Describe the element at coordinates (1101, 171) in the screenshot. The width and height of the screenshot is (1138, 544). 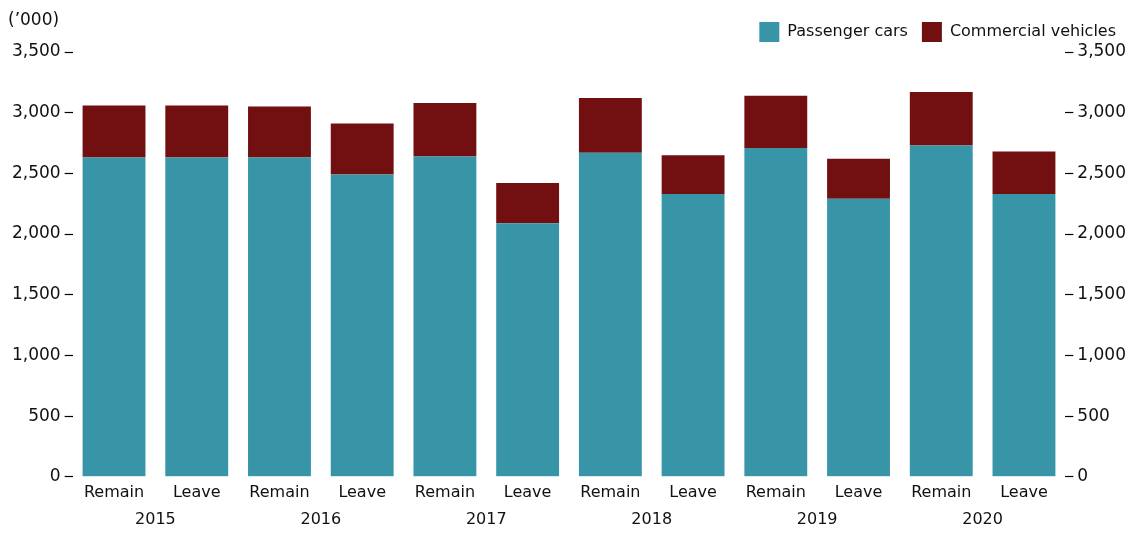
I see `y2-tick-label: 2,500` at that location.